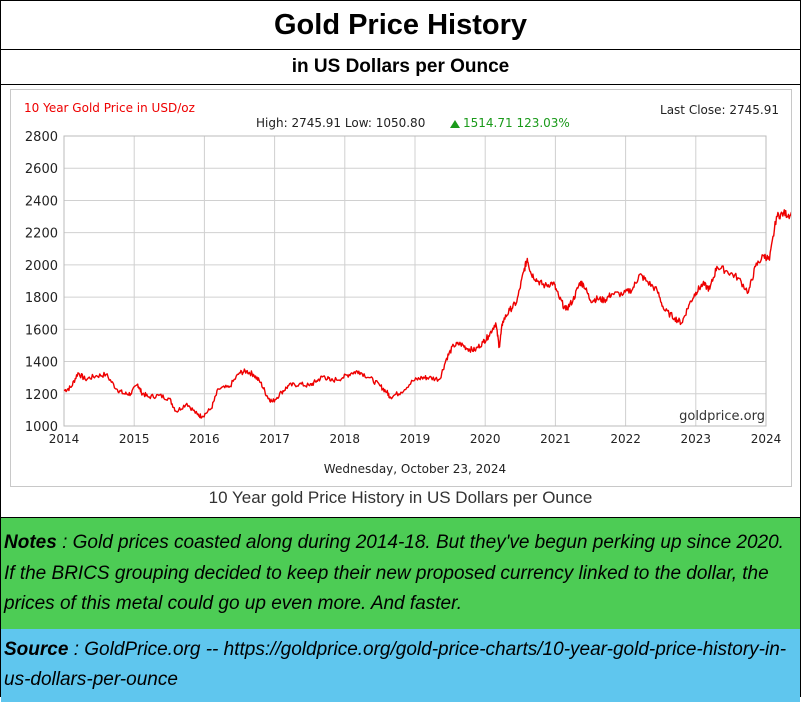 This screenshot has width=801, height=702. I want to click on y-tick-label: 2200, so click(41, 234).